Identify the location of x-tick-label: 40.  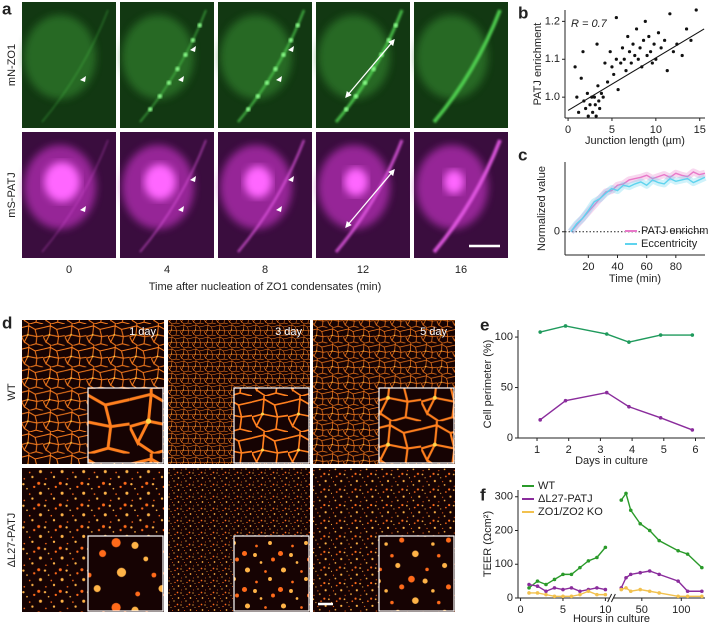
(617, 267).